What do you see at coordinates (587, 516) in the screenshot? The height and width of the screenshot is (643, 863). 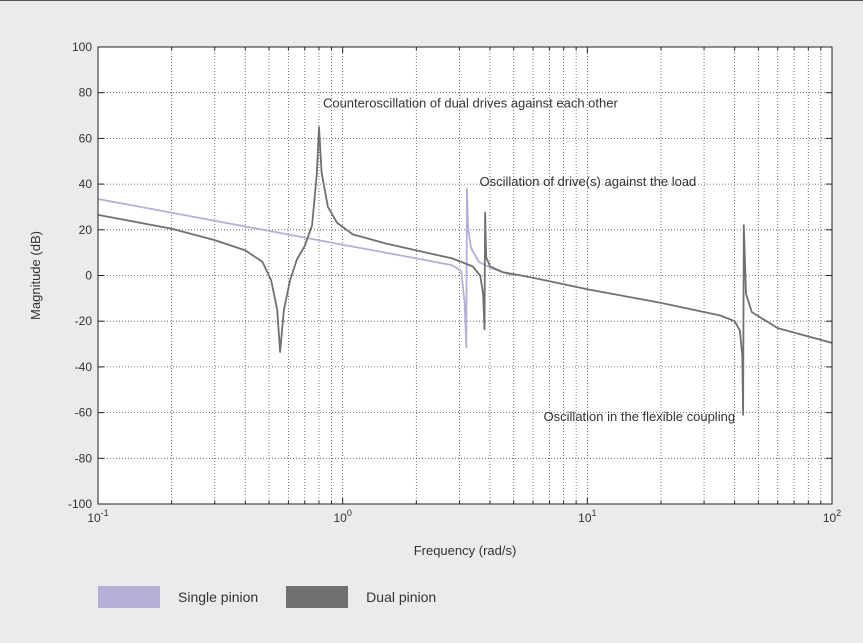 I see `x-tick-label: 10¹` at bounding box center [587, 516].